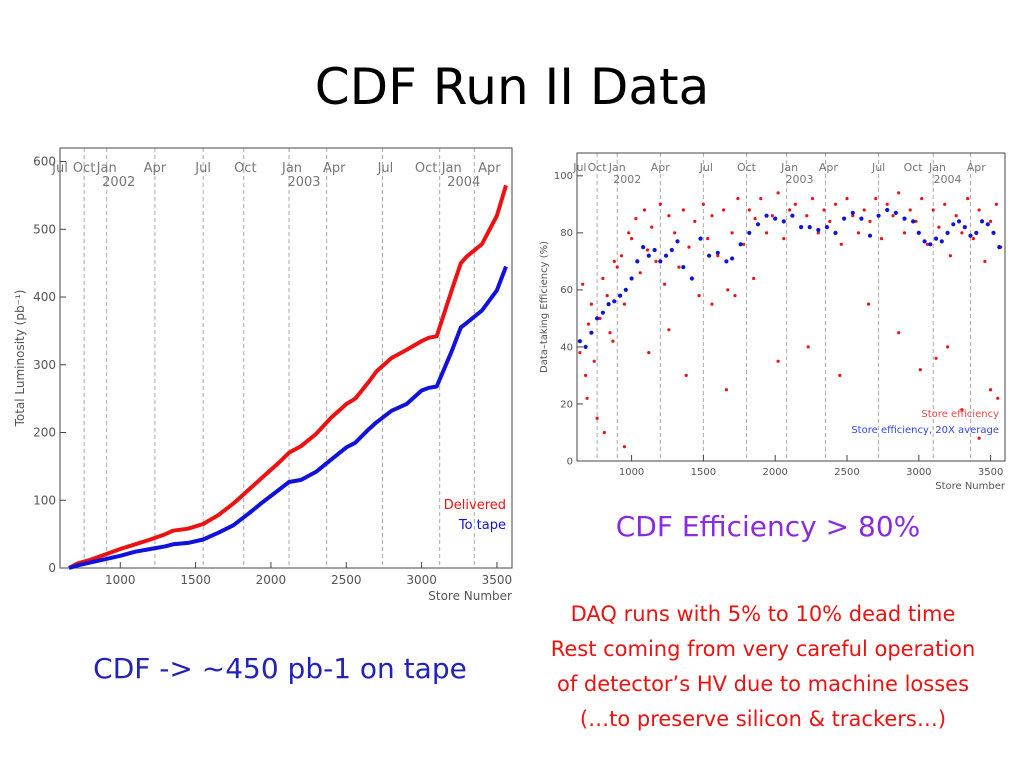  What do you see at coordinates (346, 580) in the screenshot?
I see `x-tick-label: 2500` at bounding box center [346, 580].